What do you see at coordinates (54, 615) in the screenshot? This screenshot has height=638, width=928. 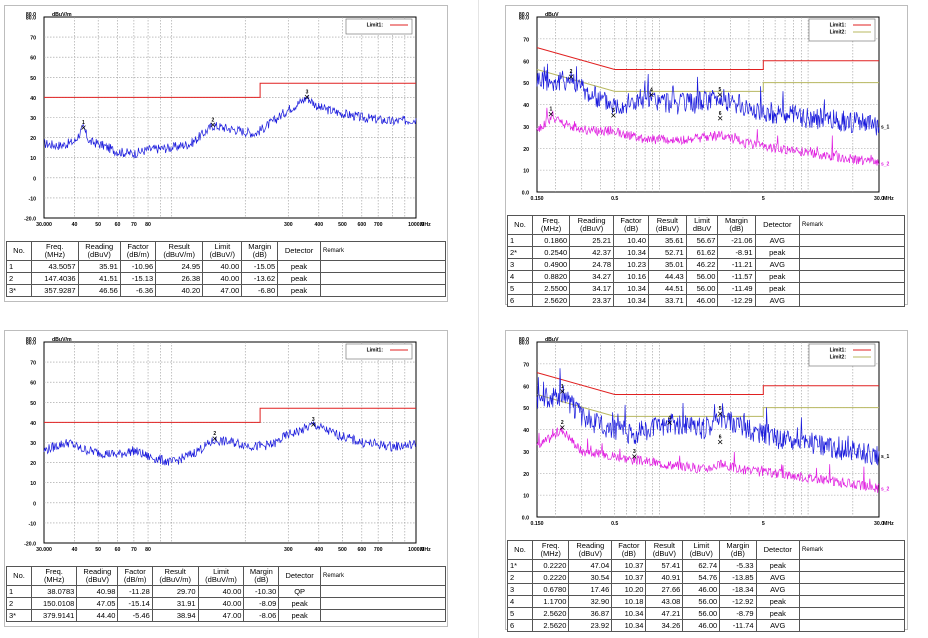 I see `table-cell: 379.9141` at bounding box center [54, 615].